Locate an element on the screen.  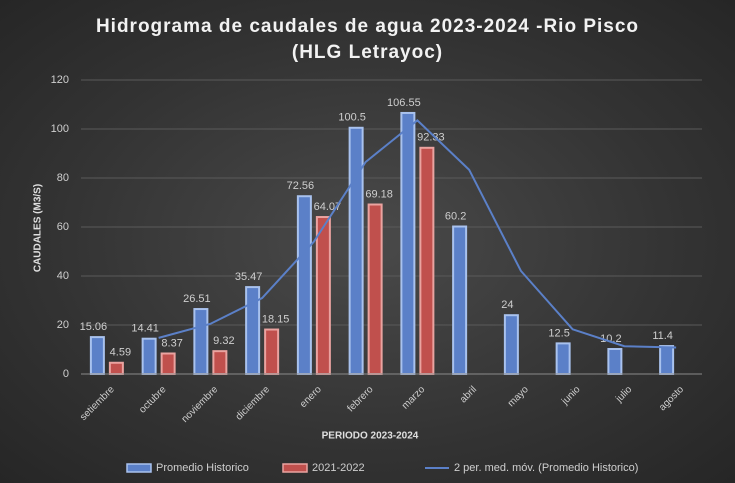
data-label: 35.47 is located at coordinates (249, 277).